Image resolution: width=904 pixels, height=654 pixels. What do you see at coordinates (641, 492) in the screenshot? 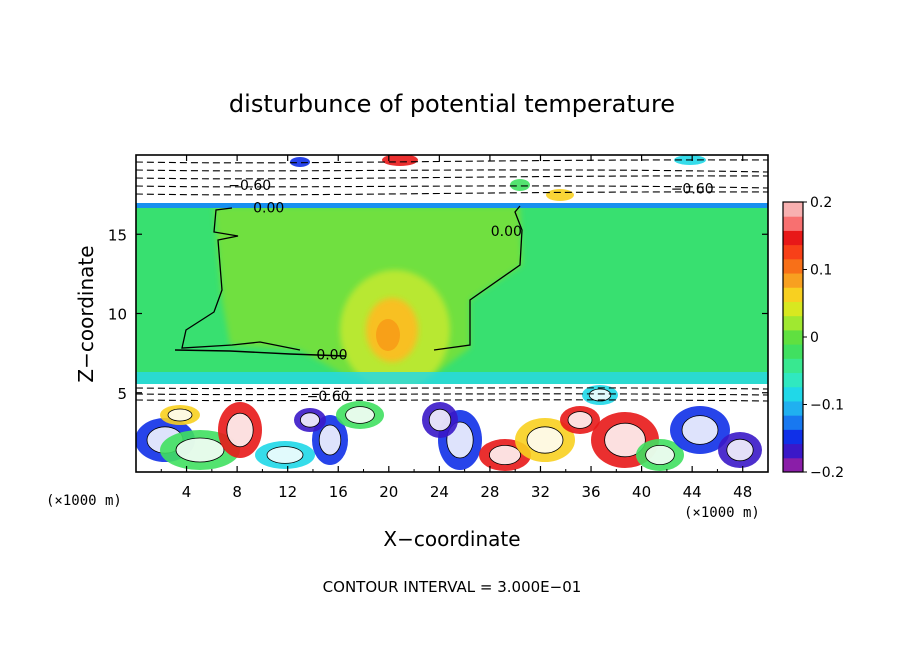
I see `x-tick-label: 40` at bounding box center [641, 492].